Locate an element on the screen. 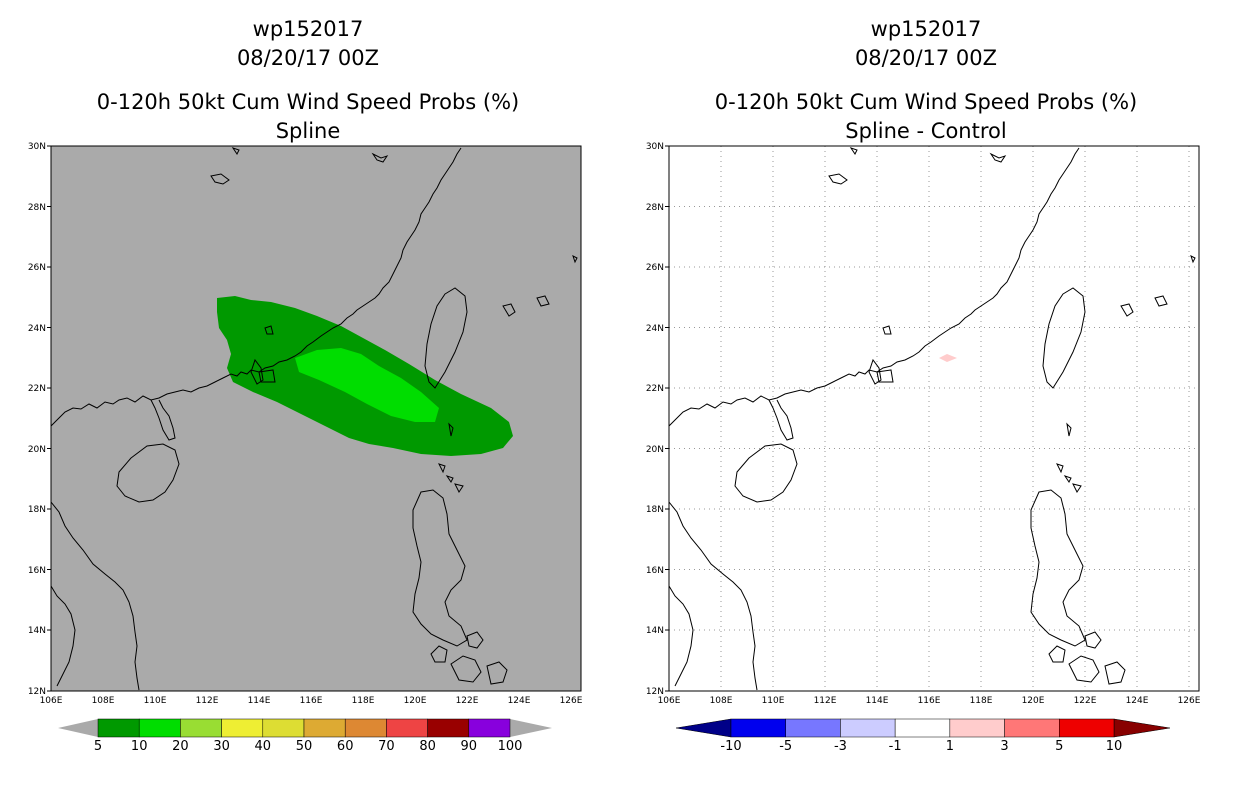  left-lat-axis: 30N 28N 26N 24N 22N 20N 18N 16N 14N 12N is located at coordinates (39, 419).